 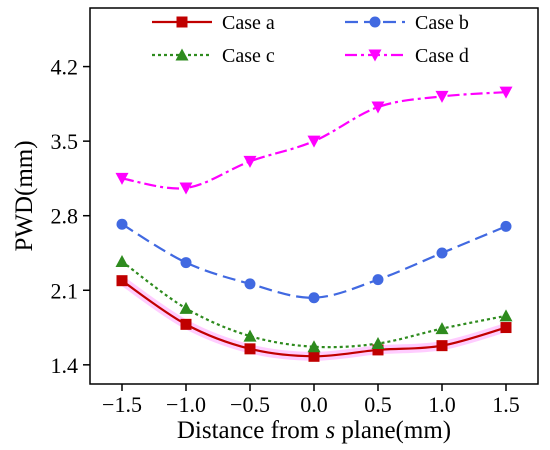 I want to click on legend-item-case-a: Case a, so click(x=213, y=23).